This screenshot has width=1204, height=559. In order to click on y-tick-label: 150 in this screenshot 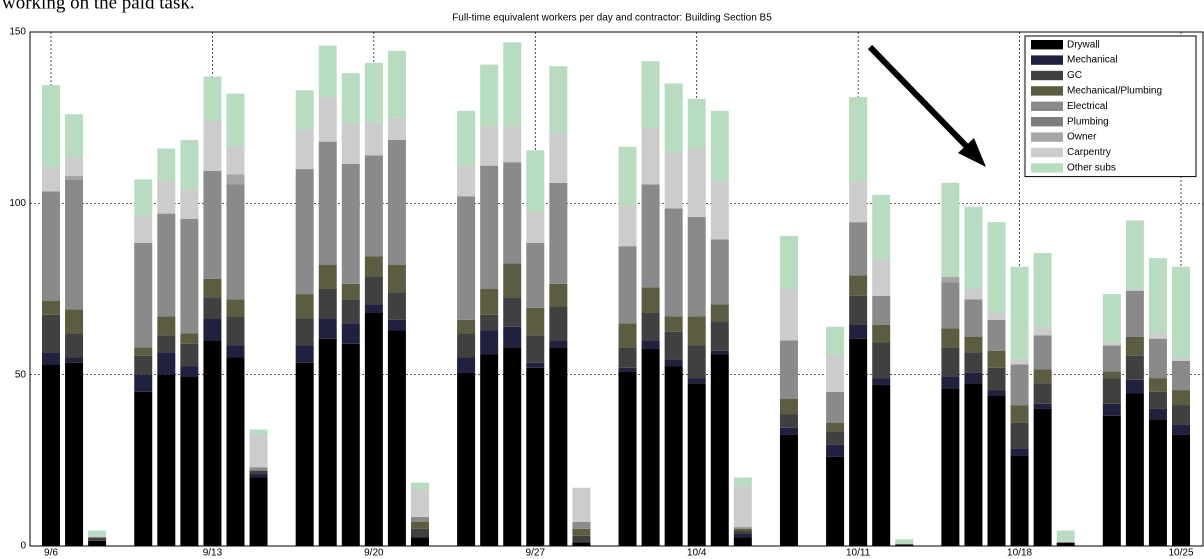, I will do `click(17, 32)`.